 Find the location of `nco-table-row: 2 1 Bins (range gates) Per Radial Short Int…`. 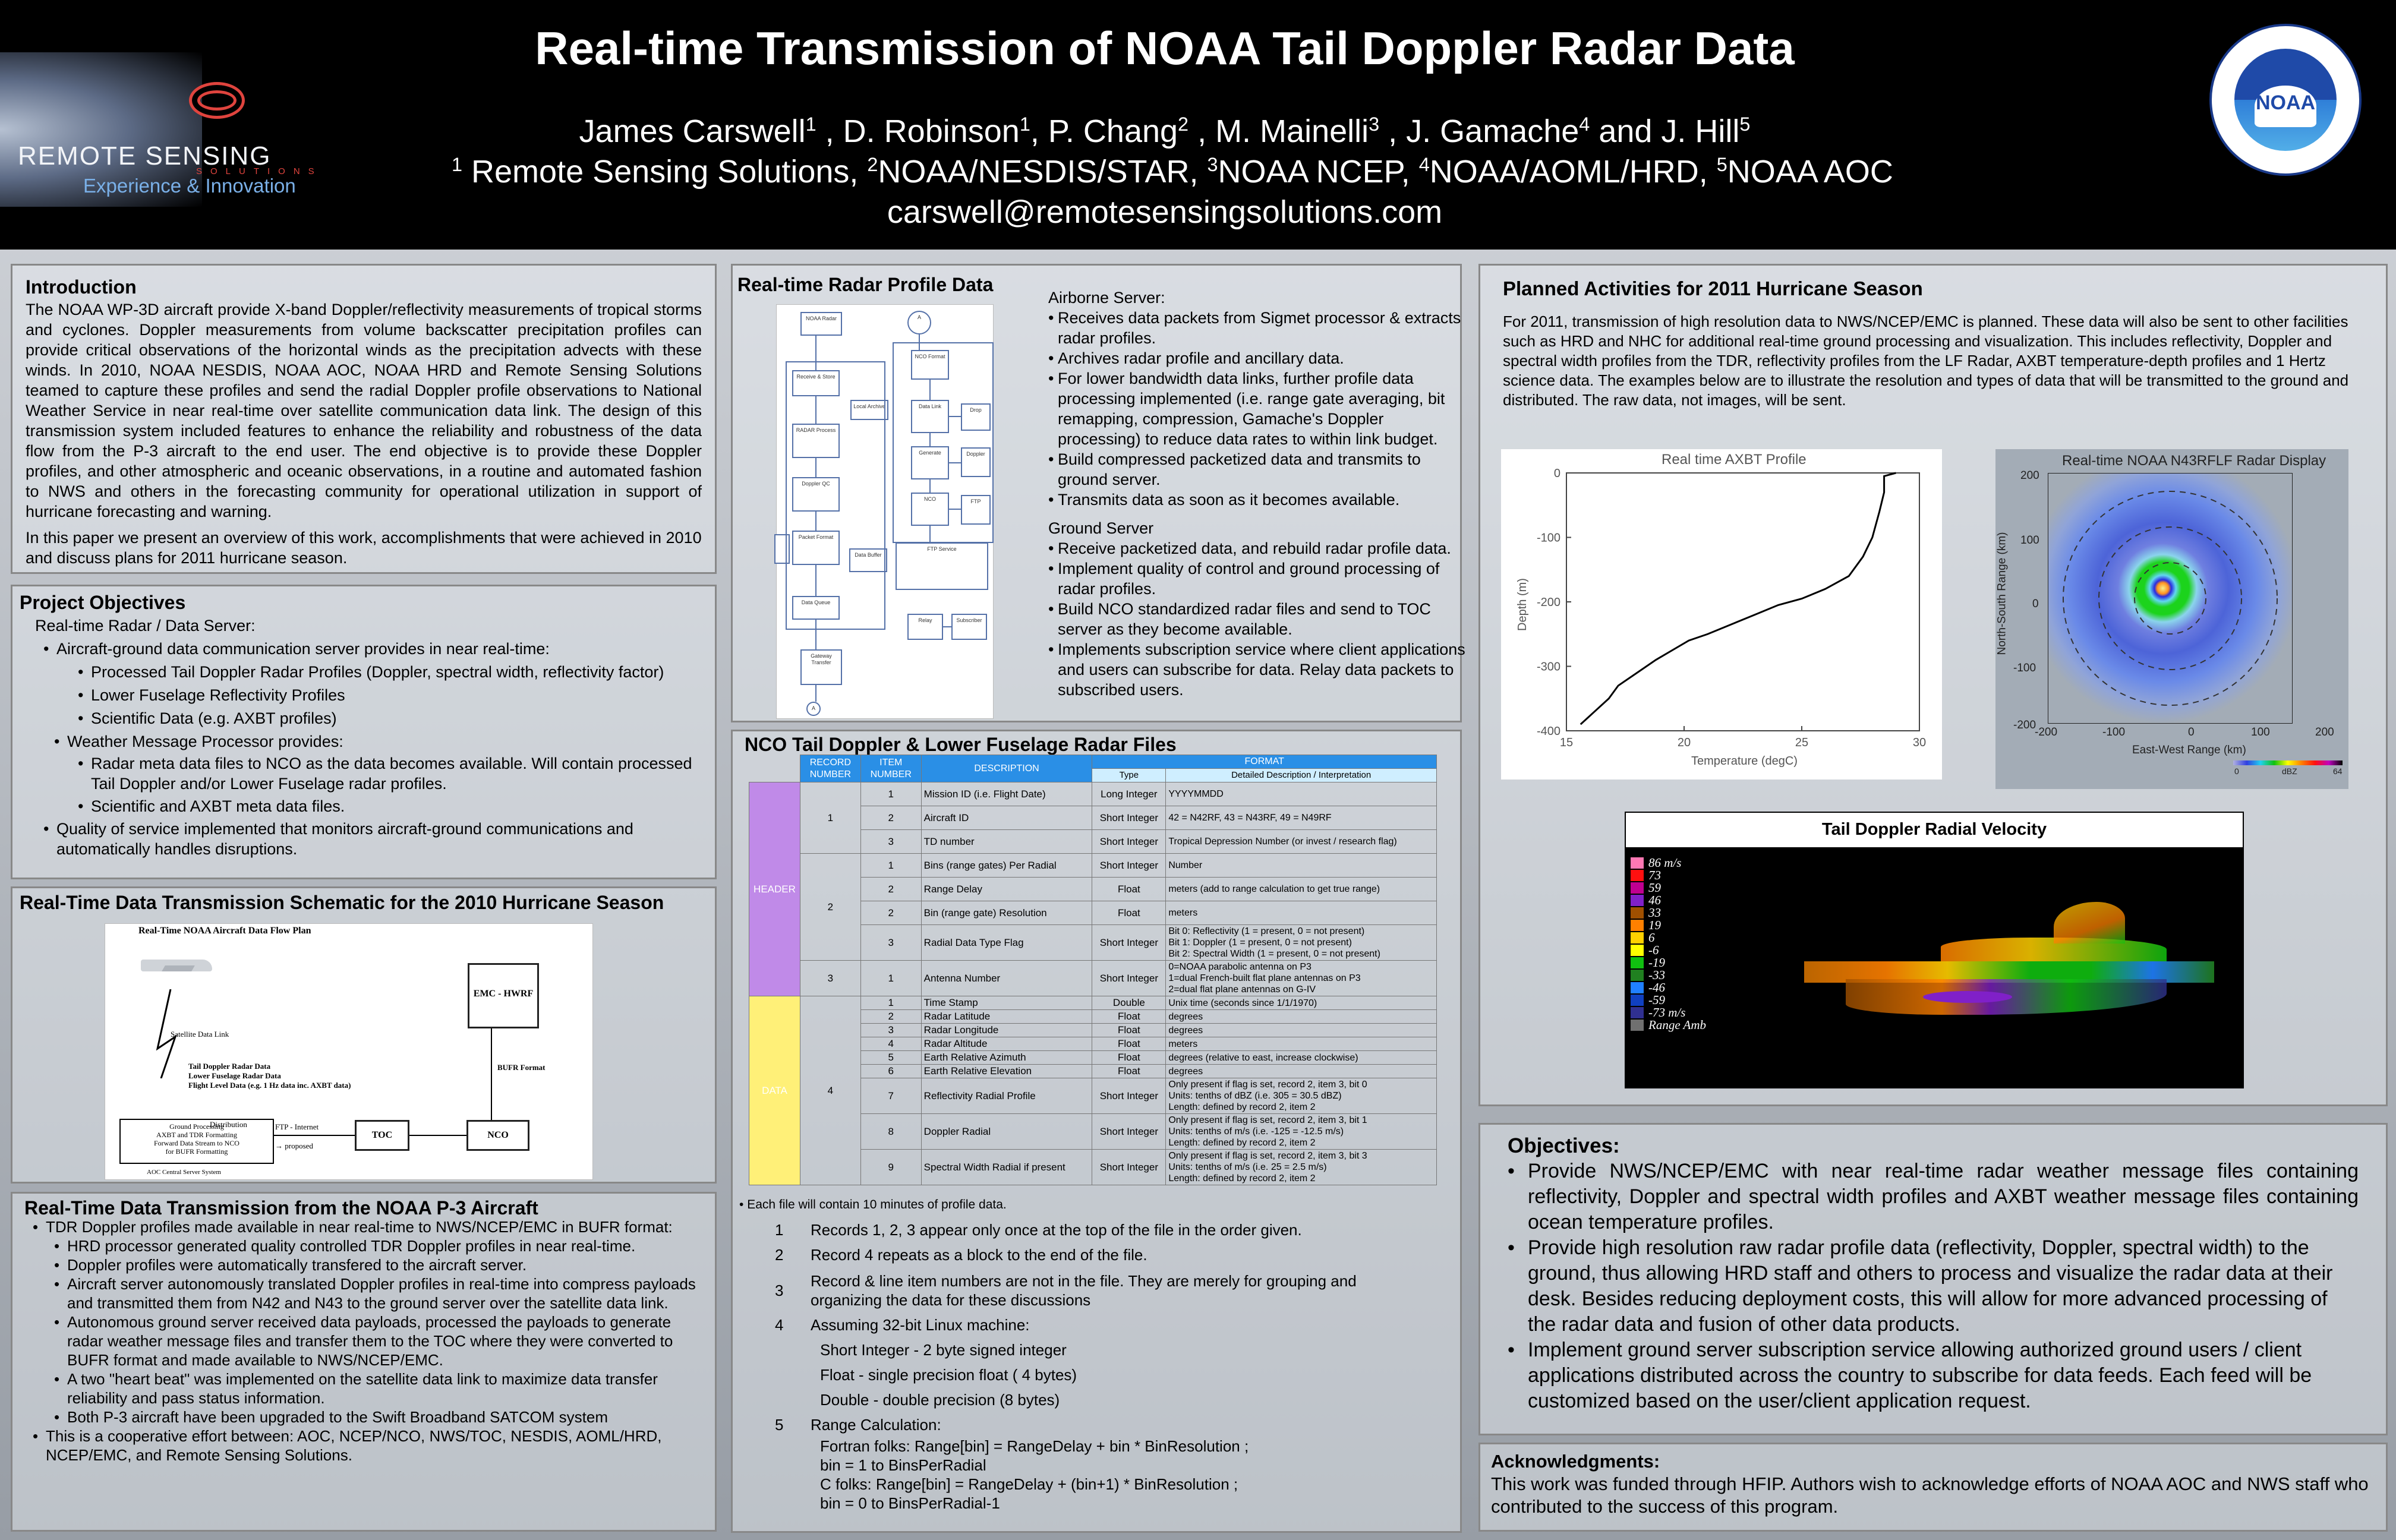

nco-table-row: 2 1 Bins (range gates) Per Radial Short Int… is located at coordinates (1093, 907).